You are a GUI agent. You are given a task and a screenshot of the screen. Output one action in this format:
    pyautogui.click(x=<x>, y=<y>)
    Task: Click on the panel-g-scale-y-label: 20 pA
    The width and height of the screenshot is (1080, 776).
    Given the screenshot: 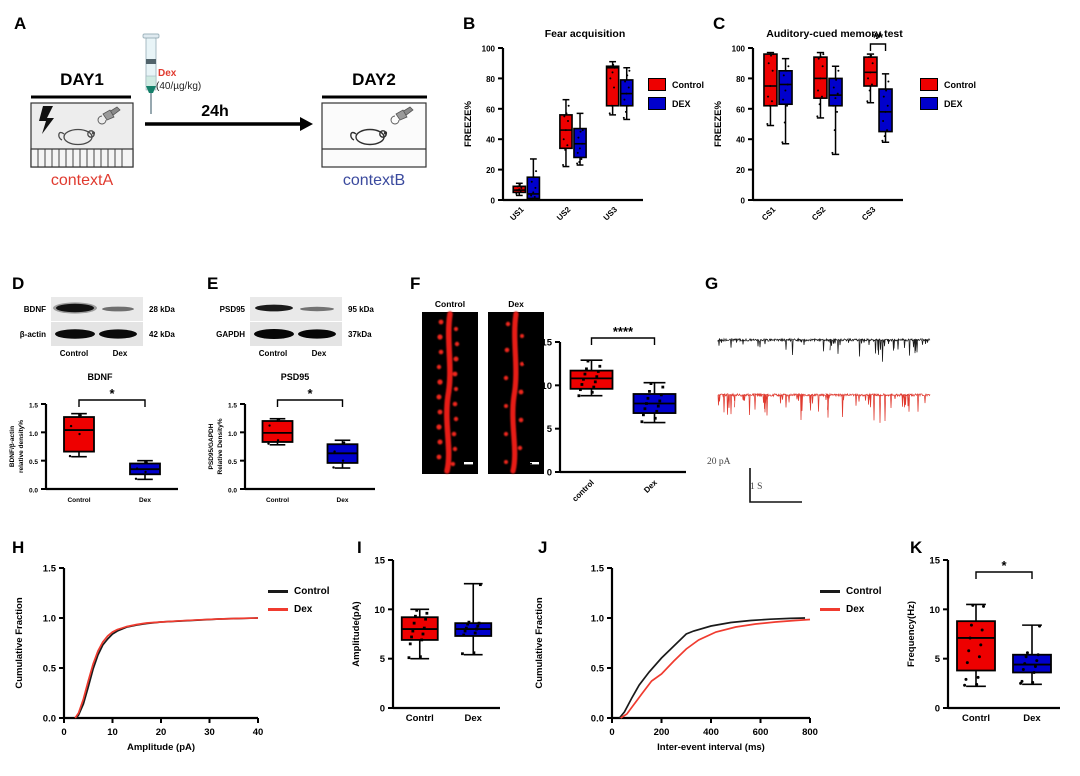 What is the action you would take?
    pyautogui.click(x=719, y=462)
    